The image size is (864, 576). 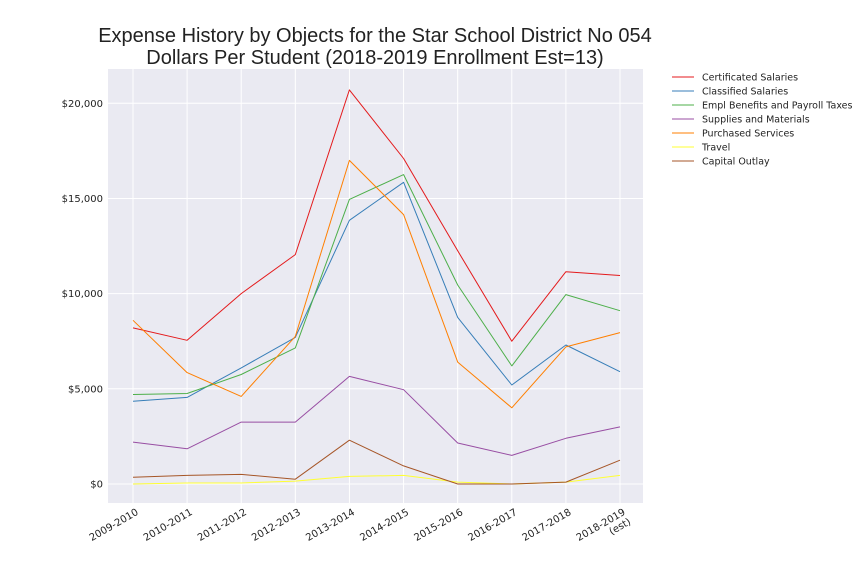 What do you see at coordinates (438, 525) in the screenshot?
I see `x-tick-label: 2015-2016` at bounding box center [438, 525].